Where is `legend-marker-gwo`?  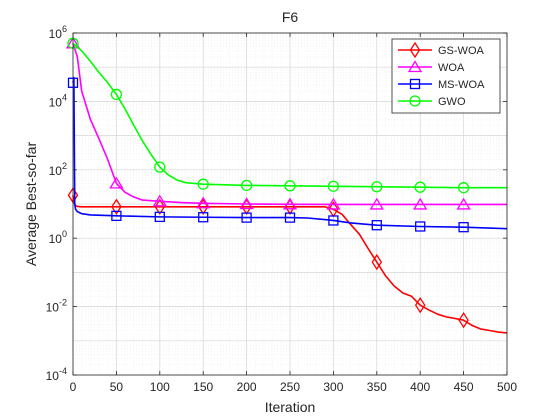 legend-marker-gwo is located at coordinates (415, 101).